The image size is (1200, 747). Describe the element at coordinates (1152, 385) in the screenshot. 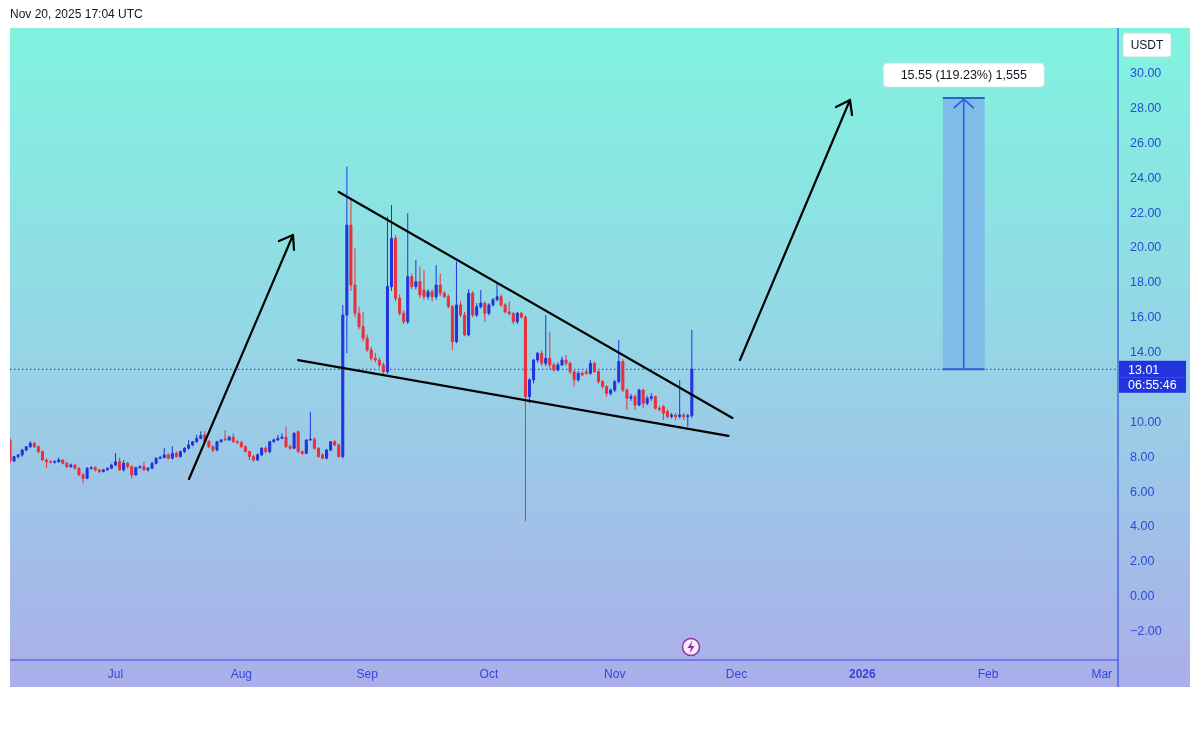

I see `text: 06:55:46` at that location.